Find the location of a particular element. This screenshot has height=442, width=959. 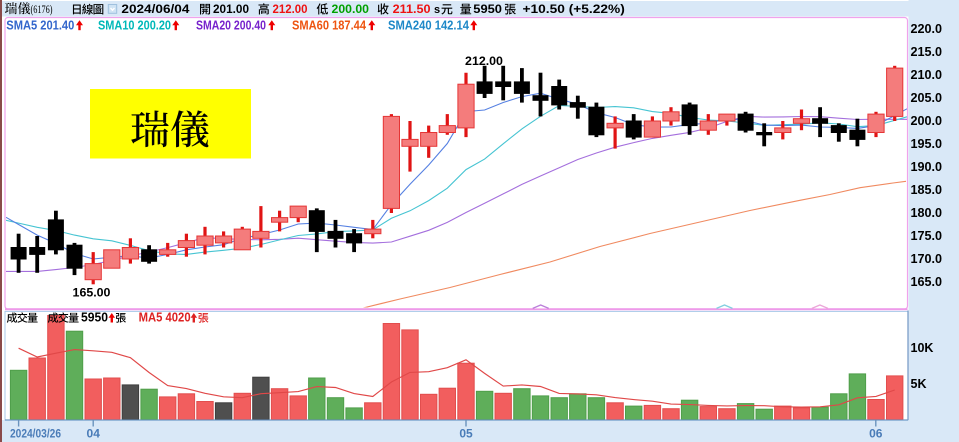

svg-text: 5K is located at coordinates (919, 384).